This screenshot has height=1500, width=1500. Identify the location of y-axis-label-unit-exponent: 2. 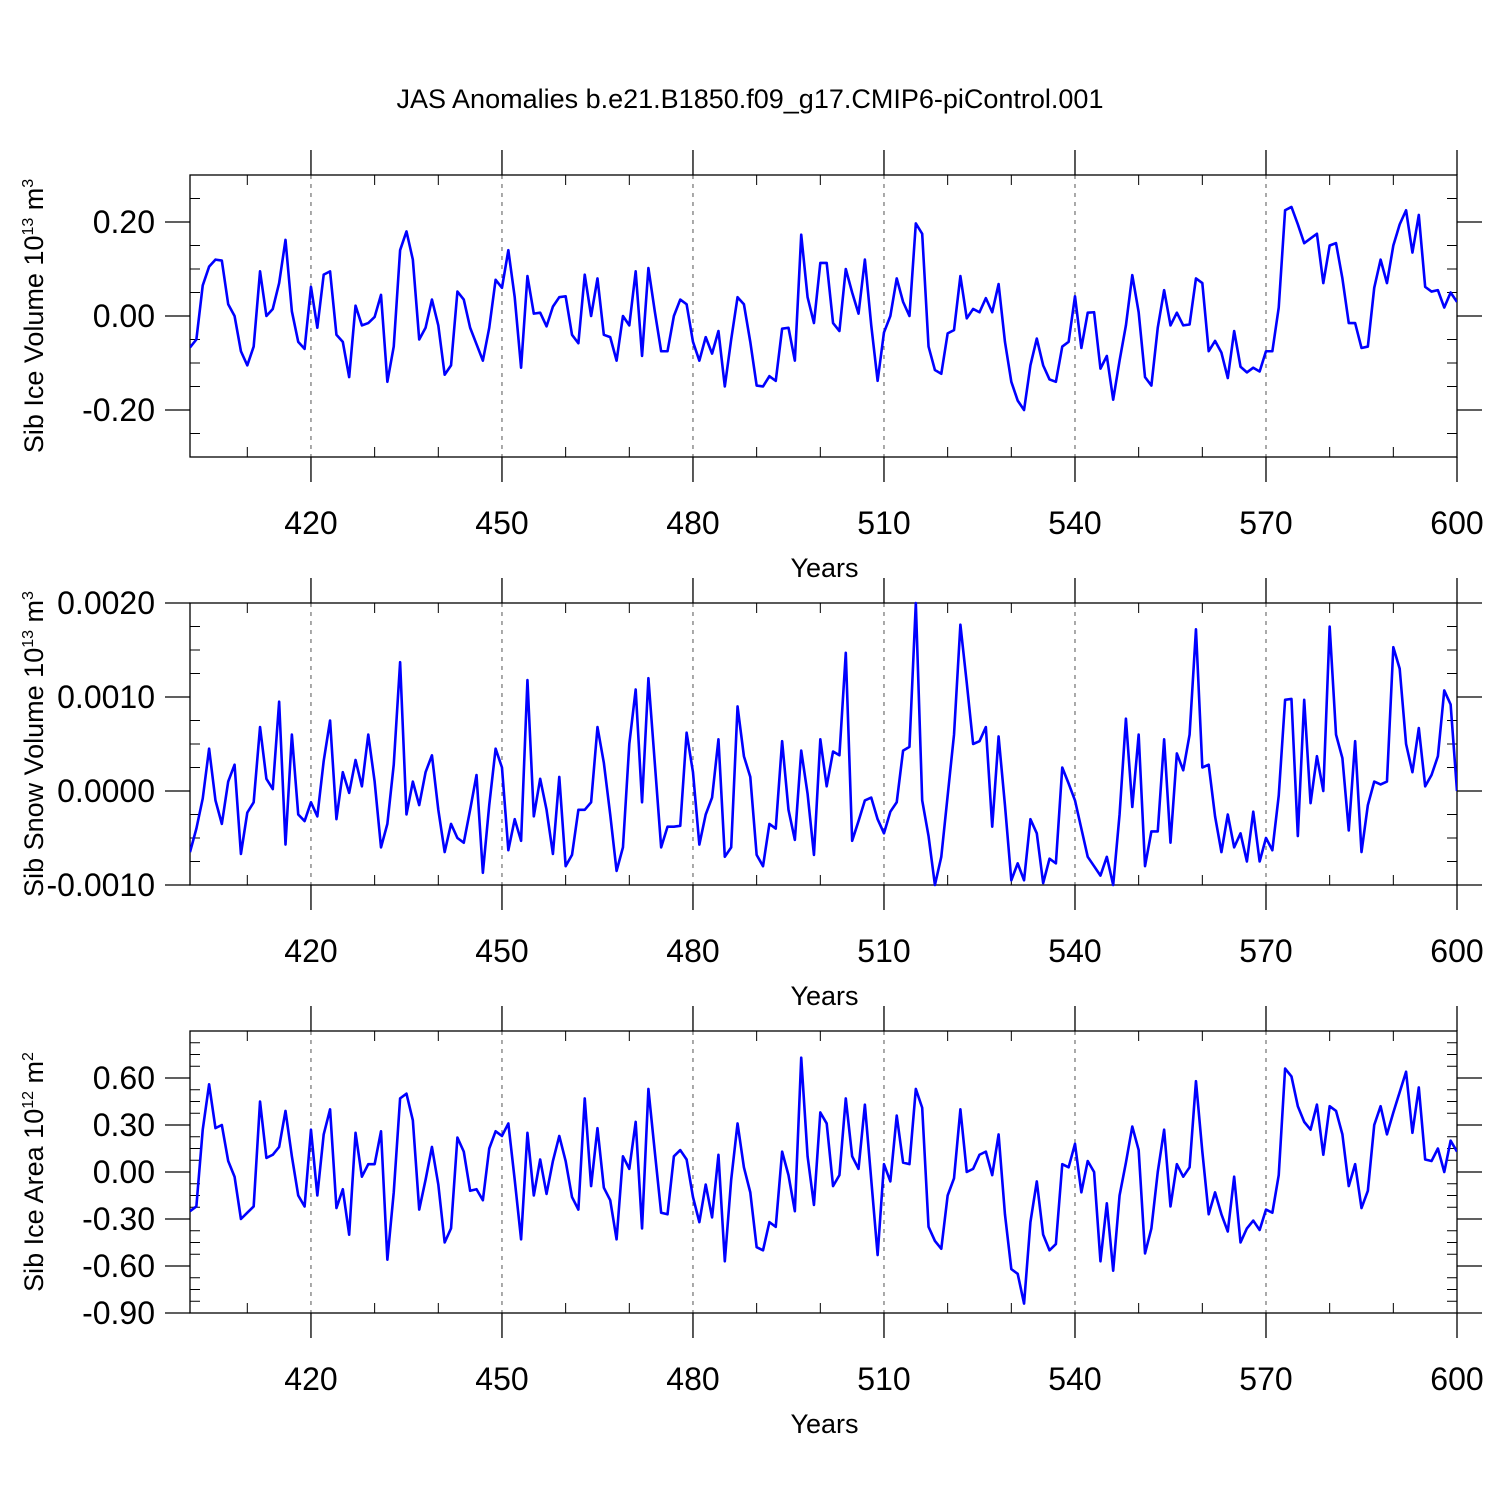
(28, 1056).